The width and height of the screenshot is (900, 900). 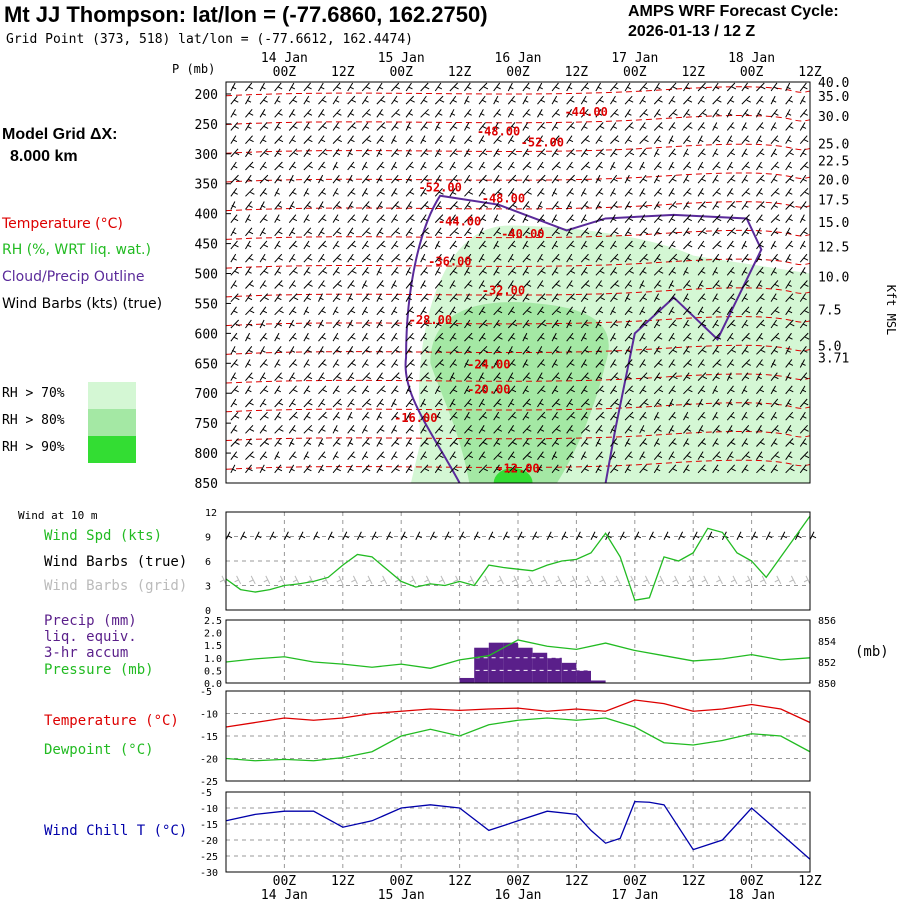 I want to click on temperature-contour, so click(x=518, y=263).